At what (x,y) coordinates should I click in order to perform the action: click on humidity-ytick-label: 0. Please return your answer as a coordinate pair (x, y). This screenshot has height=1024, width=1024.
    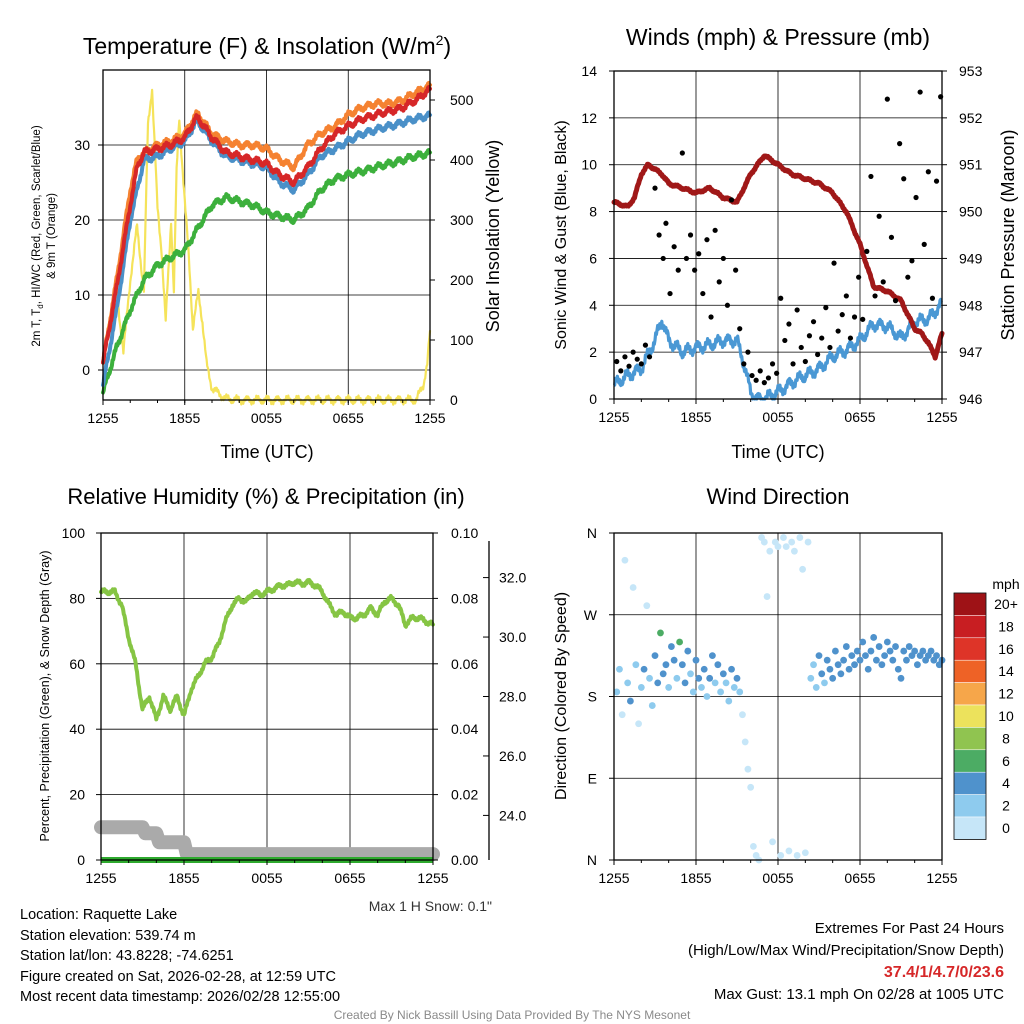
    Looking at the image, I should click on (81, 860).